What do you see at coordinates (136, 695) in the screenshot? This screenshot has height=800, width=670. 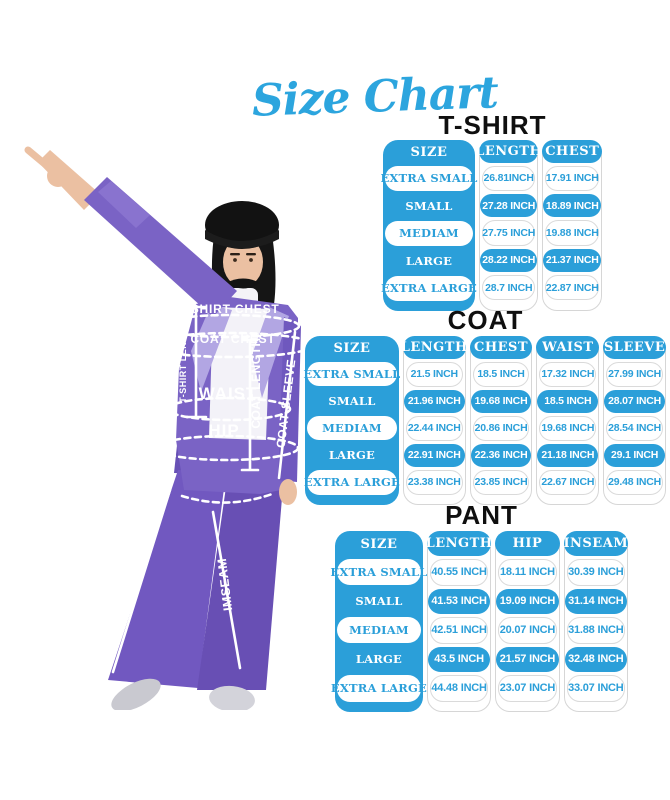 I see `figure-left-sock` at bounding box center [136, 695].